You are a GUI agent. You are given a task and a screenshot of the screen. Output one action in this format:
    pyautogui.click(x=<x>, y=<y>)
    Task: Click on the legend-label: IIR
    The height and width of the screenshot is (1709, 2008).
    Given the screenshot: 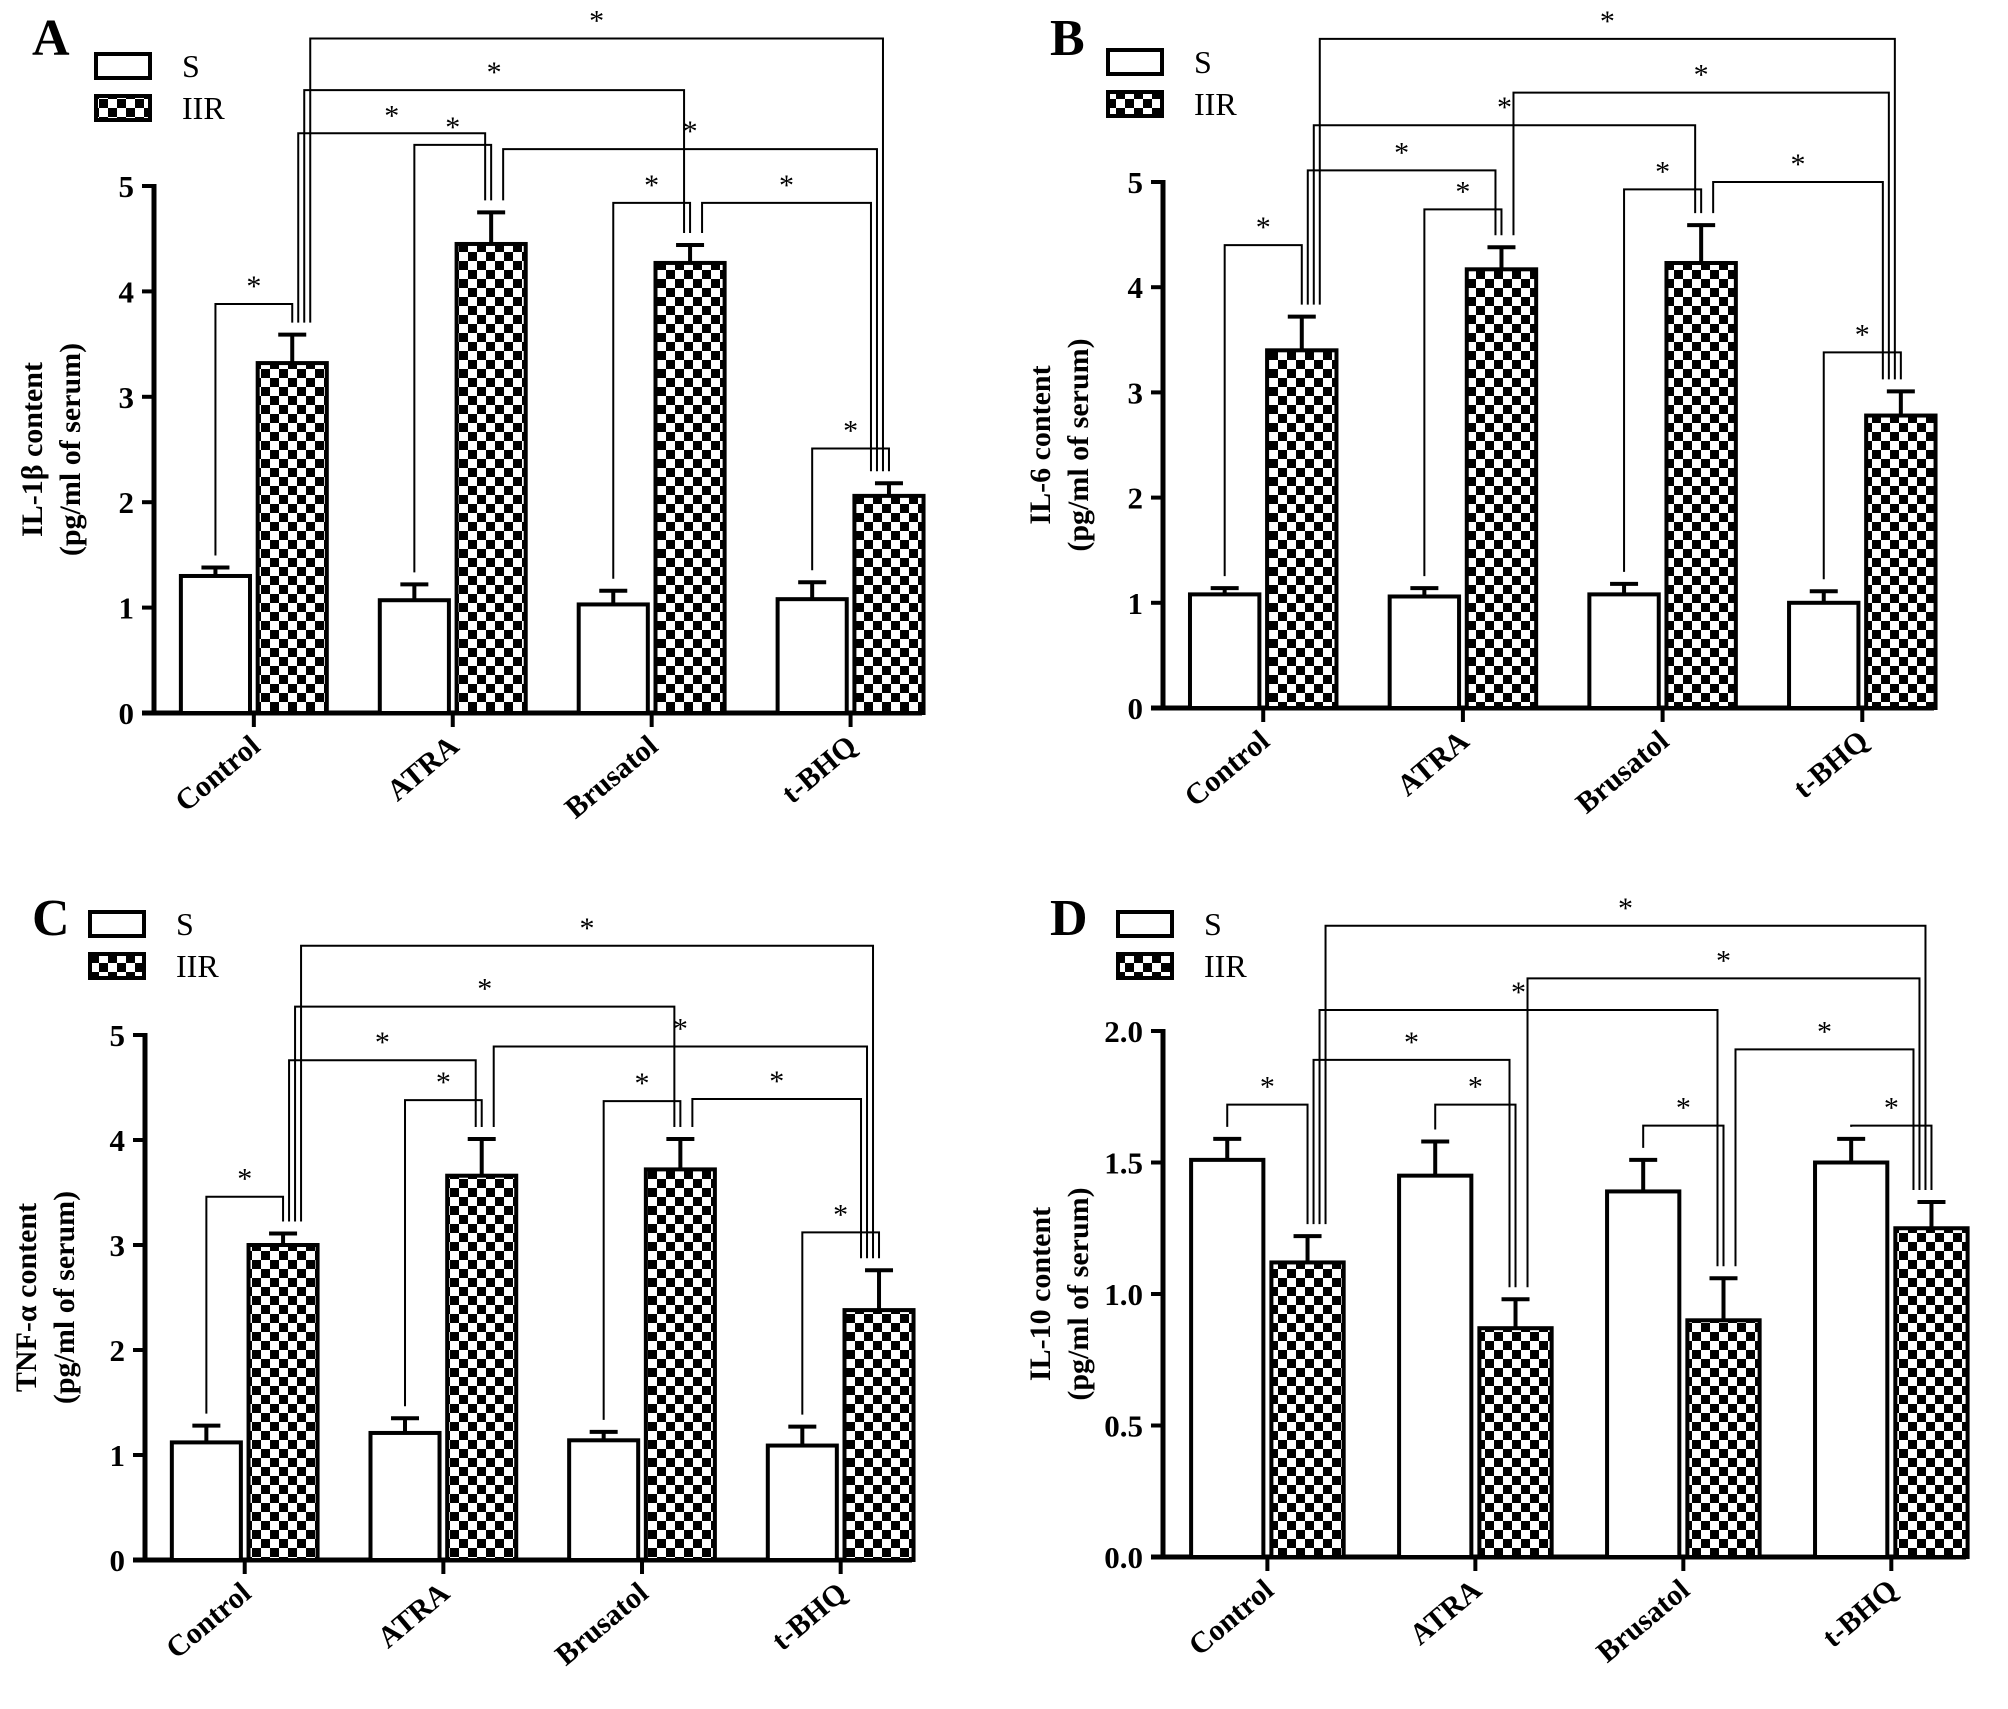 What is the action you would take?
    pyautogui.click(x=197, y=966)
    